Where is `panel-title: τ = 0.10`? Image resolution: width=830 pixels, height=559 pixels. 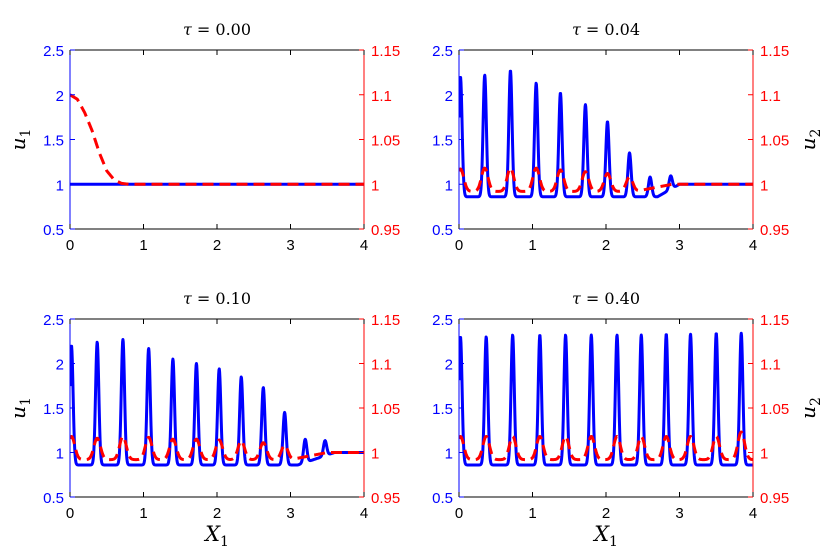
panel-title: τ = 0.10 is located at coordinates (217, 298).